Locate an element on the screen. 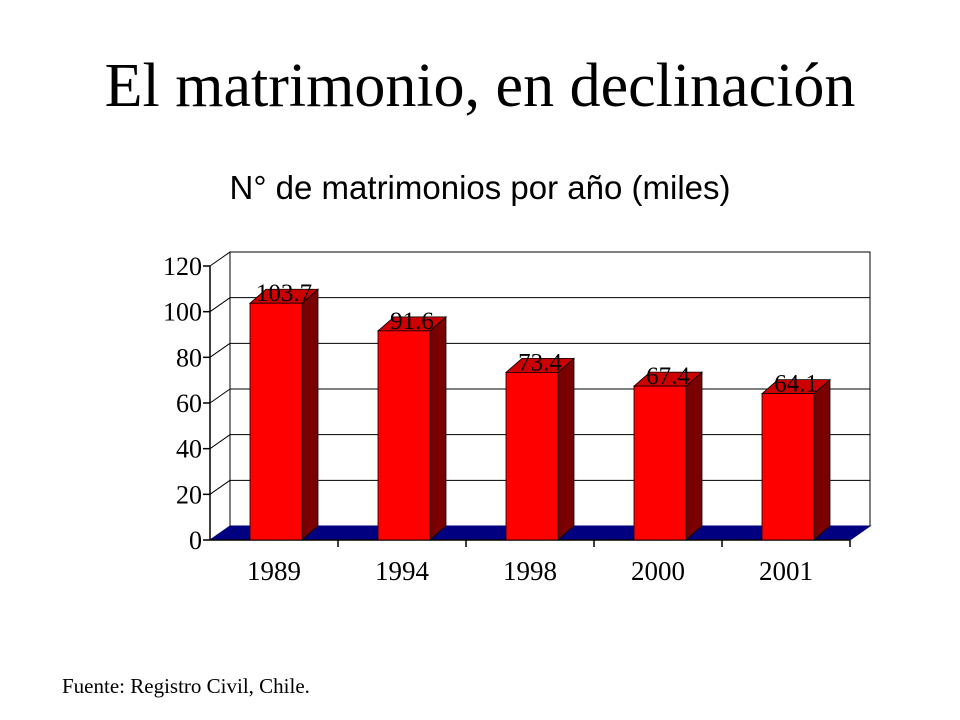  y-tick-label: 60 is located at coordinates (189, 403).